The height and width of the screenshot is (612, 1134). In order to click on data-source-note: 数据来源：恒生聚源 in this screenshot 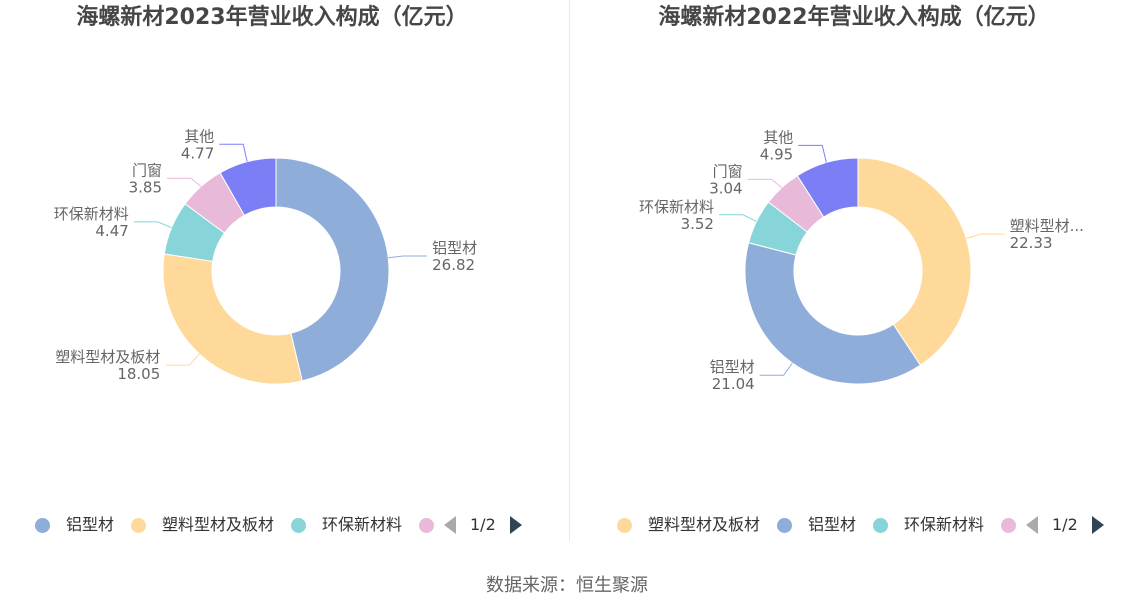, I will do `click(567, 585)`.